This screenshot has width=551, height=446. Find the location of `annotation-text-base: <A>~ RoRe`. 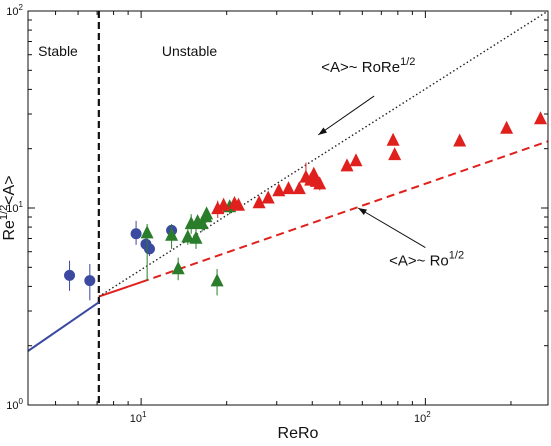

annotation-text-base: <A>~ RoRe is located at coordinates (360, 67).